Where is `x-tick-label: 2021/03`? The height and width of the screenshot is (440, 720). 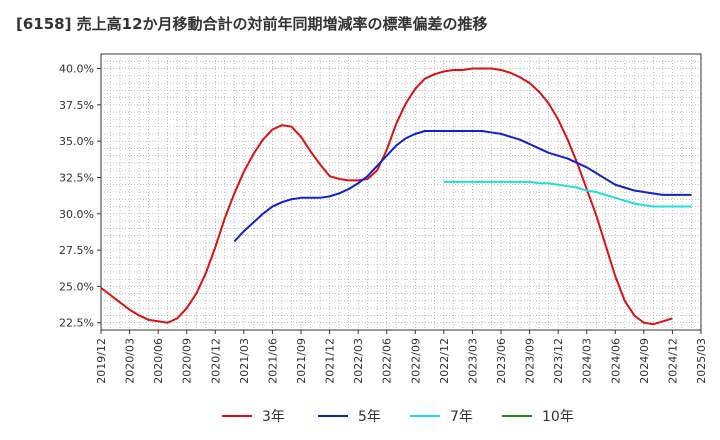
x-tick-label: 2021/03 is located at coordinates (244, 361).